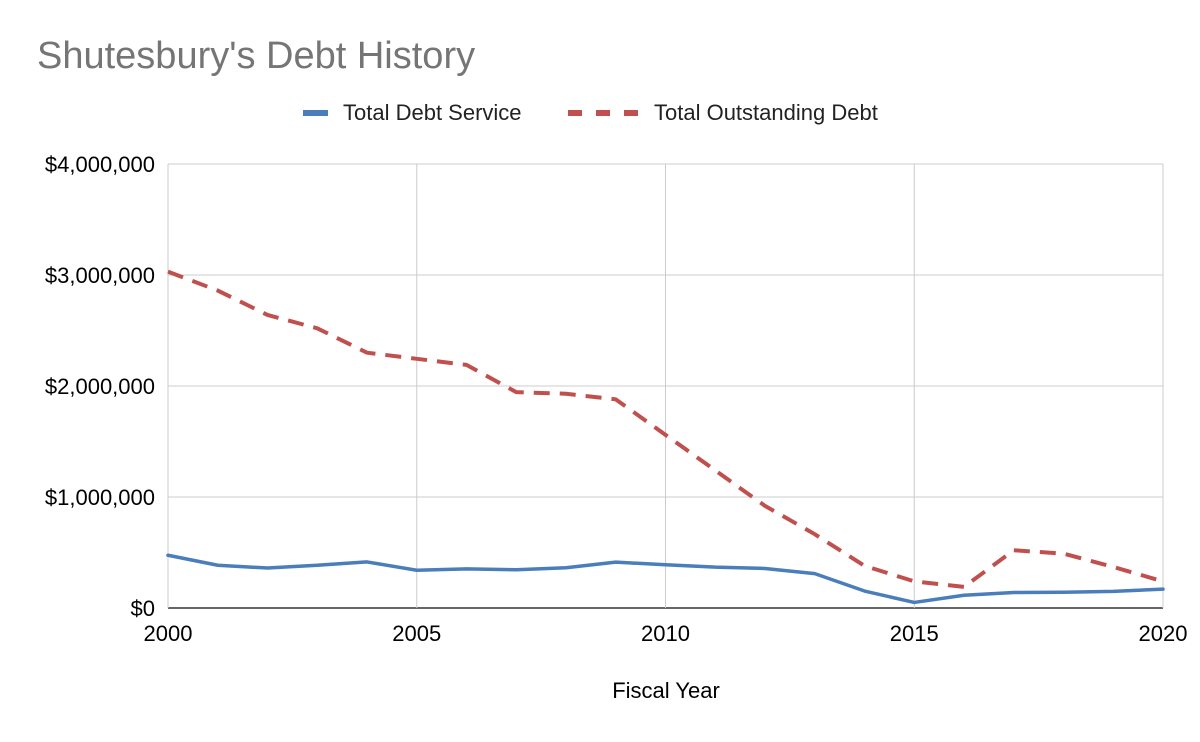  What do you see at coordinates (914, 633) in the screenshot?
I see `x-tick-label: 2015` at bounding box center [914, 633].